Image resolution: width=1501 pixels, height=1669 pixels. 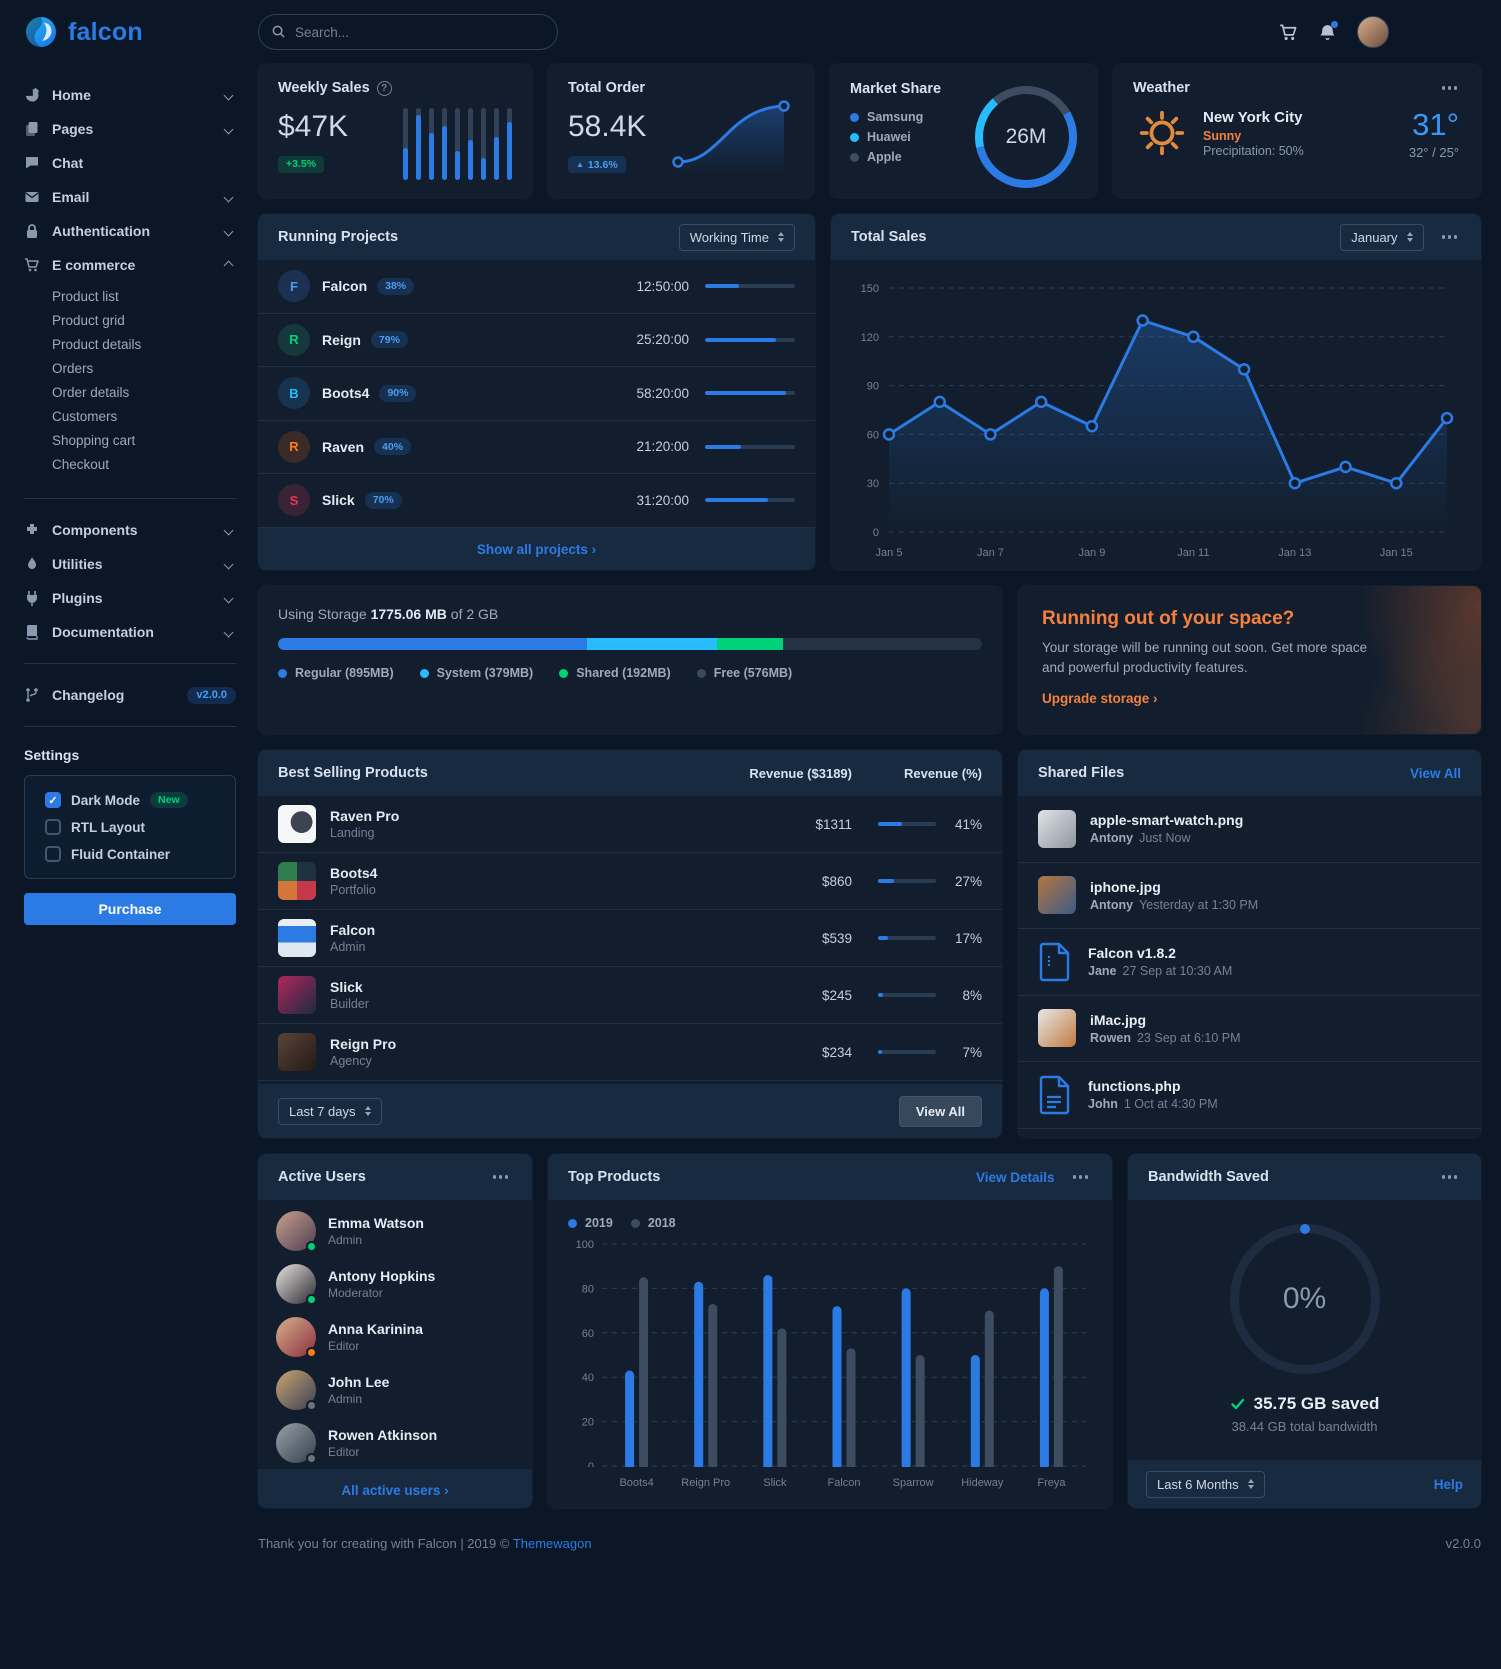 I want to click on product-name: Boots4, so click(x=354, y=873).